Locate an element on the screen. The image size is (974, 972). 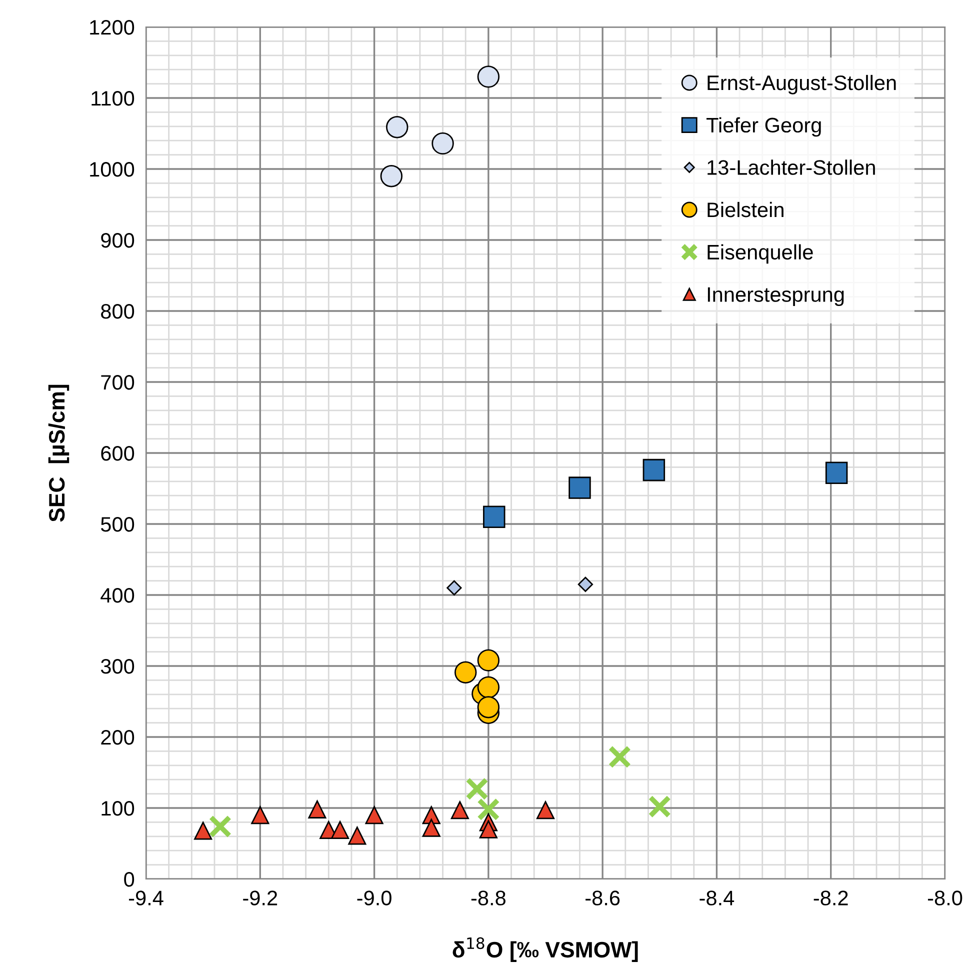
x-tick-label: -8.8 is located at coordinates (488, 898).